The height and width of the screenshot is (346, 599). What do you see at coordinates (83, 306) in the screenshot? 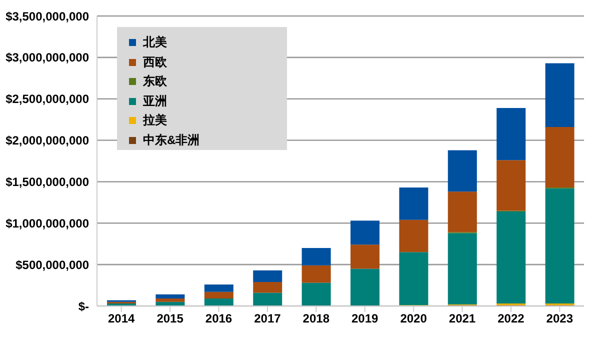
I see `y-tick-label: $-` at bounding box center [83, 306].